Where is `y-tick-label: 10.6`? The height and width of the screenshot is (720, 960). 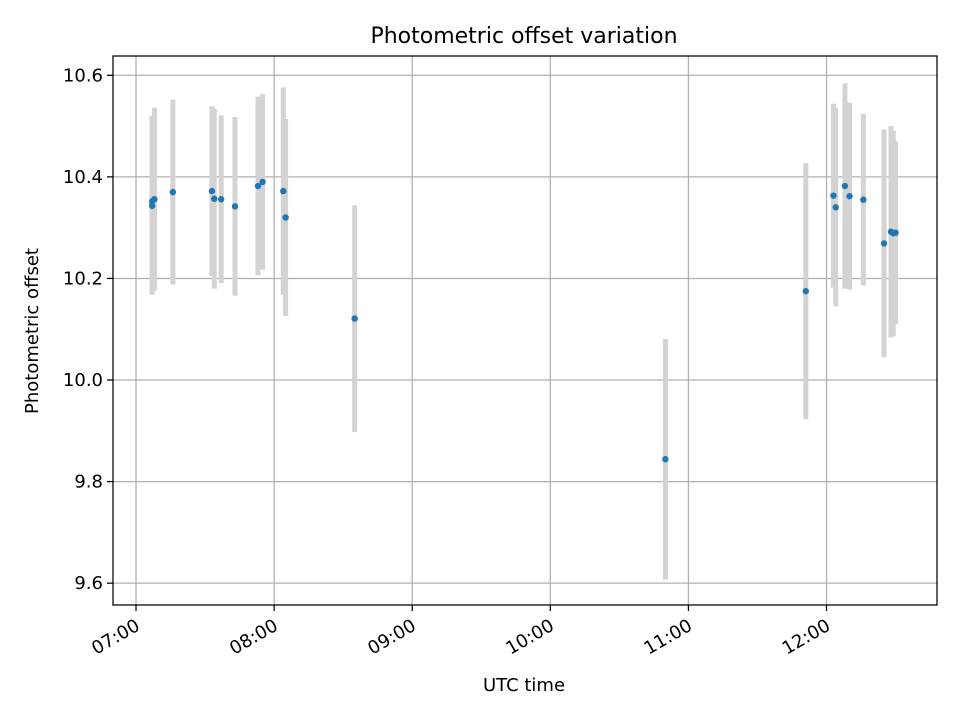 y-tick-label: 10.6 is located at coordinates (83, 75).